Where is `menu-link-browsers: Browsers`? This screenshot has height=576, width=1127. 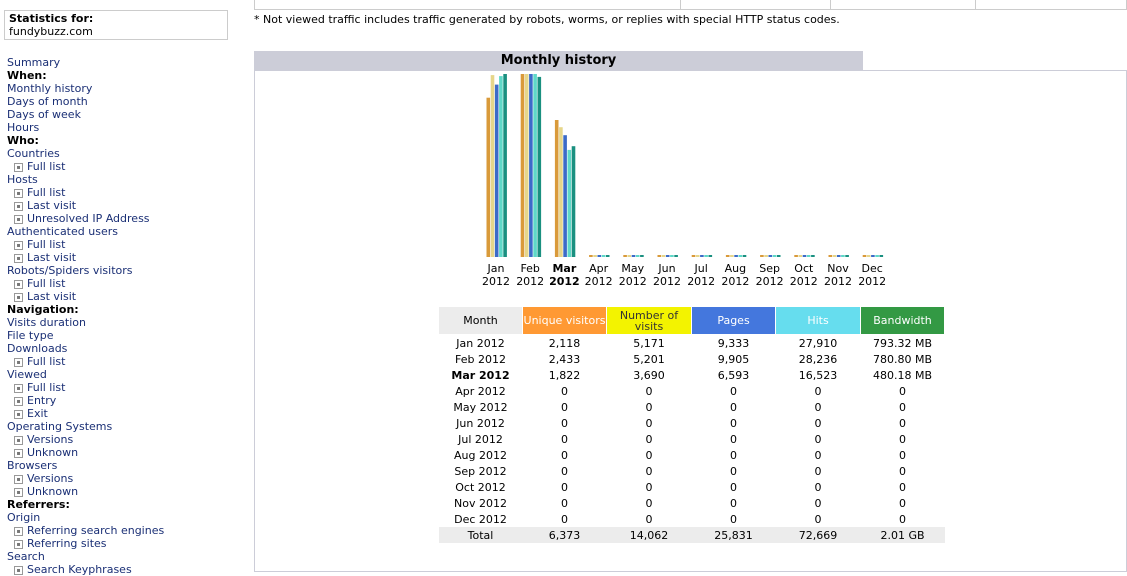
menu-link-browsers: Browsers is located at coordinates (32, 465).